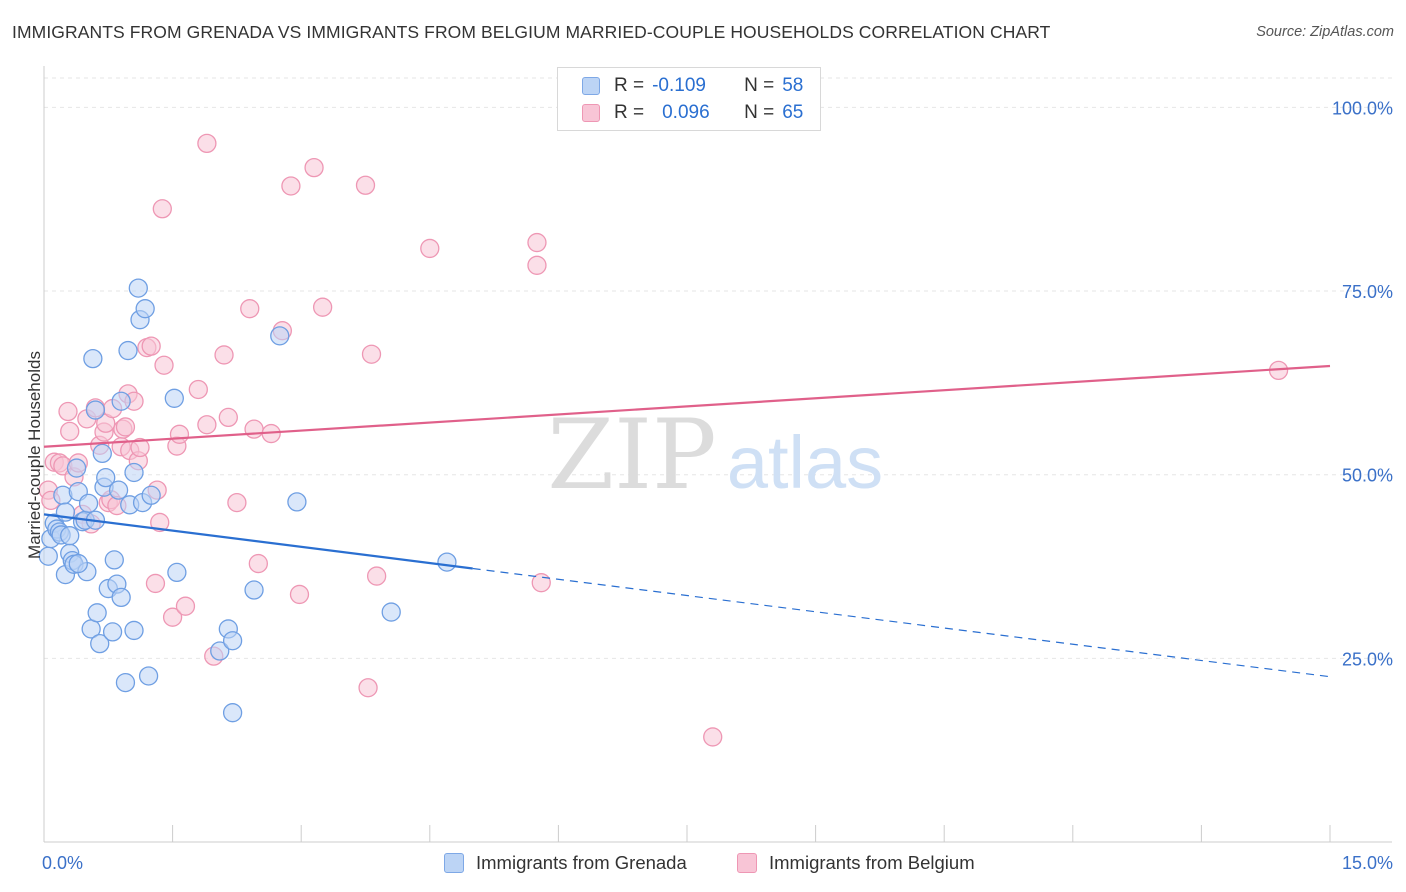 The image size is (1406, 892). Describe the element at coordinates (631, 455) in the screenshot. I see `watermark-zip: ZIP` at that location.